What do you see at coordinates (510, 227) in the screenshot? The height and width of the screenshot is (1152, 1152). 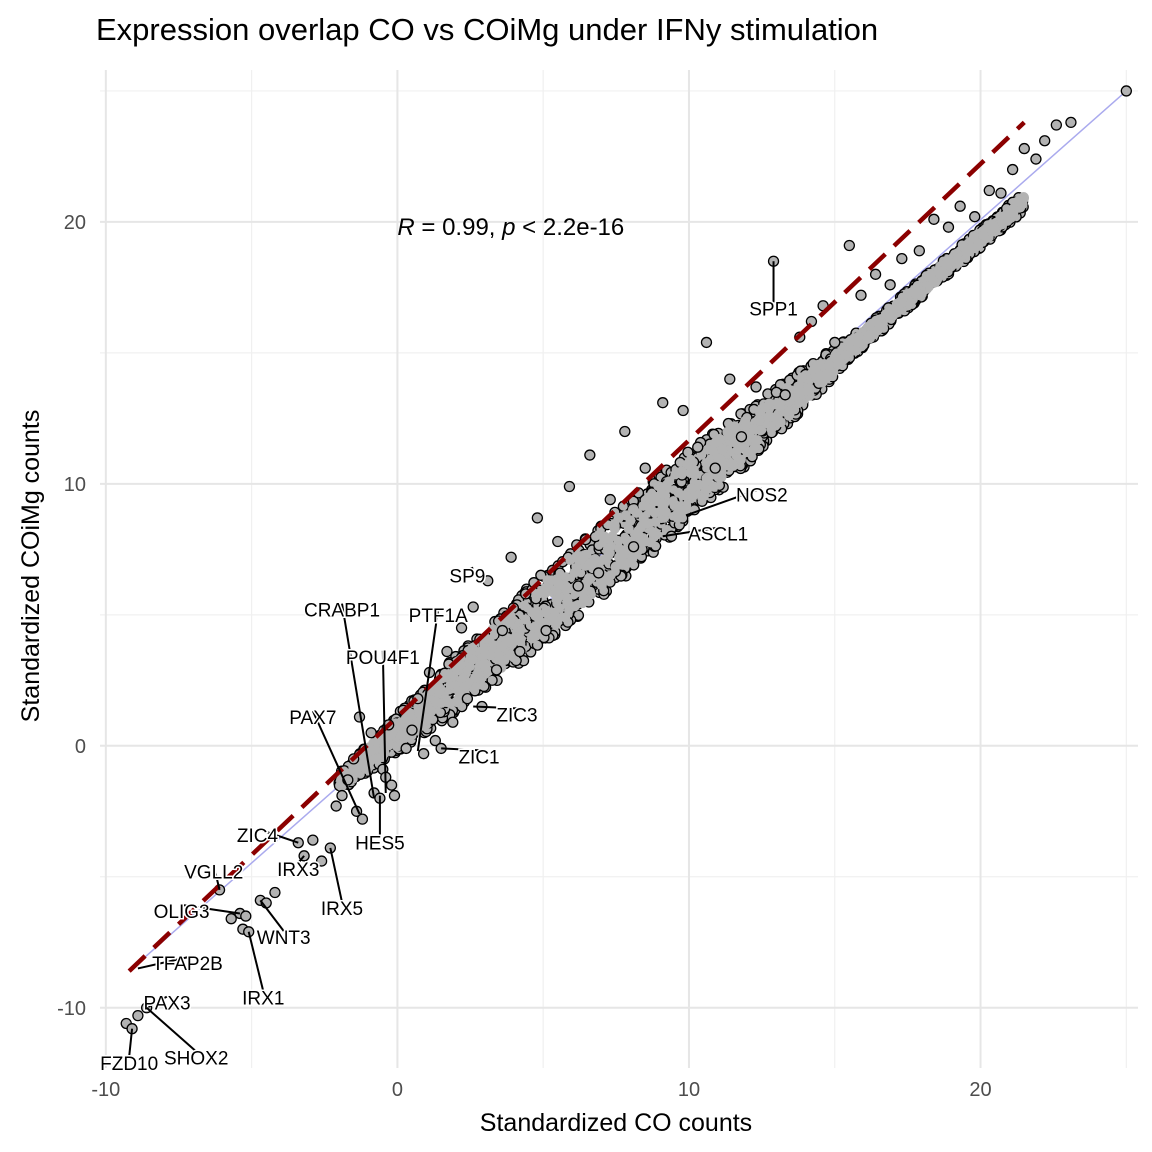 I see `correlation-annotation: R = 0.99, p < 2.2e-16` at bounding box center [510, 227].